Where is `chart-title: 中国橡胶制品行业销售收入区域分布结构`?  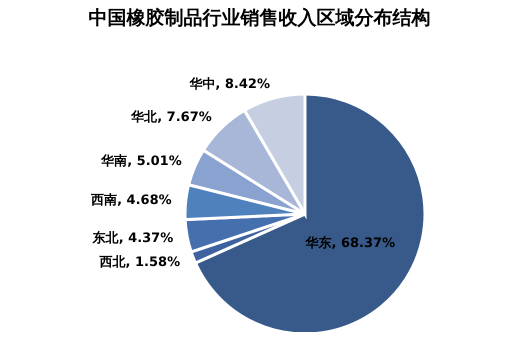 chart-title: 中国橡胶制品行业销售收入区域分布结构 is located at coordinates (260, 18).